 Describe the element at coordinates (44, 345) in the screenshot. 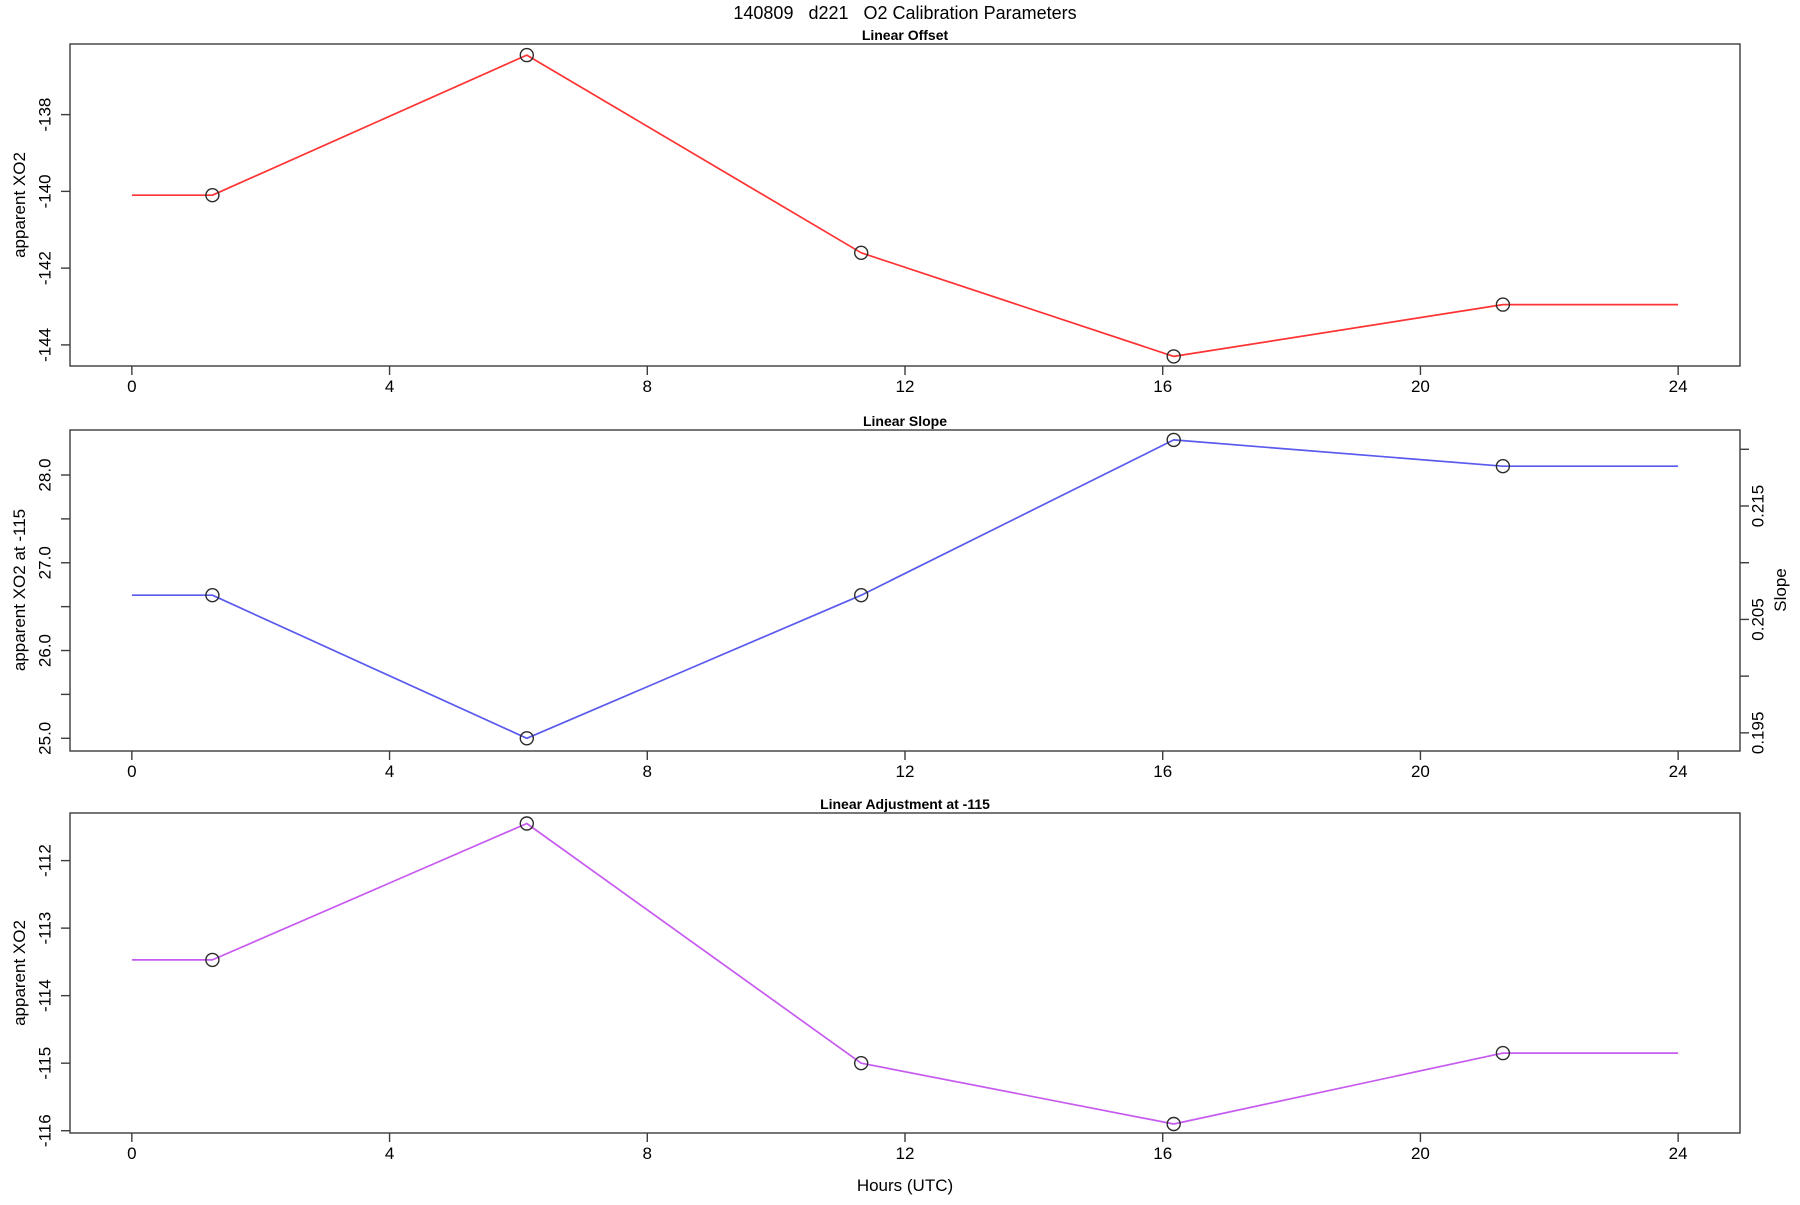

I see `y-tick-label: -144` at that location.